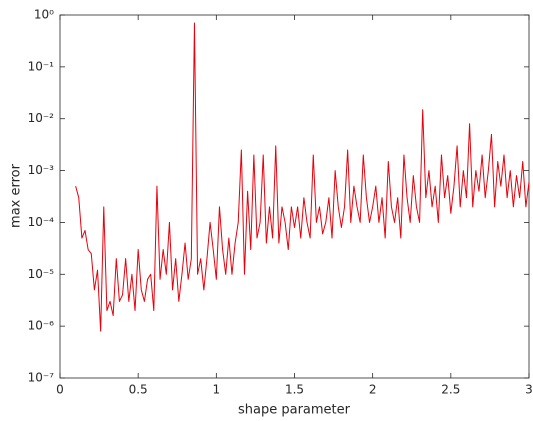  I want to click on y-tick-label: 10⁻⁷, so click(41, 378).